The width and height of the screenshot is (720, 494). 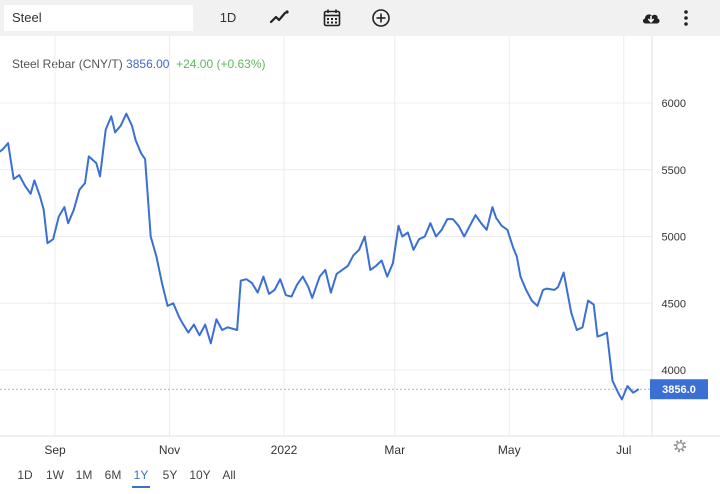 What do you see at coordinates (674, 304) in the screenshot?
I see `y-tick-label: 4500` at bounding box center [674, 304].